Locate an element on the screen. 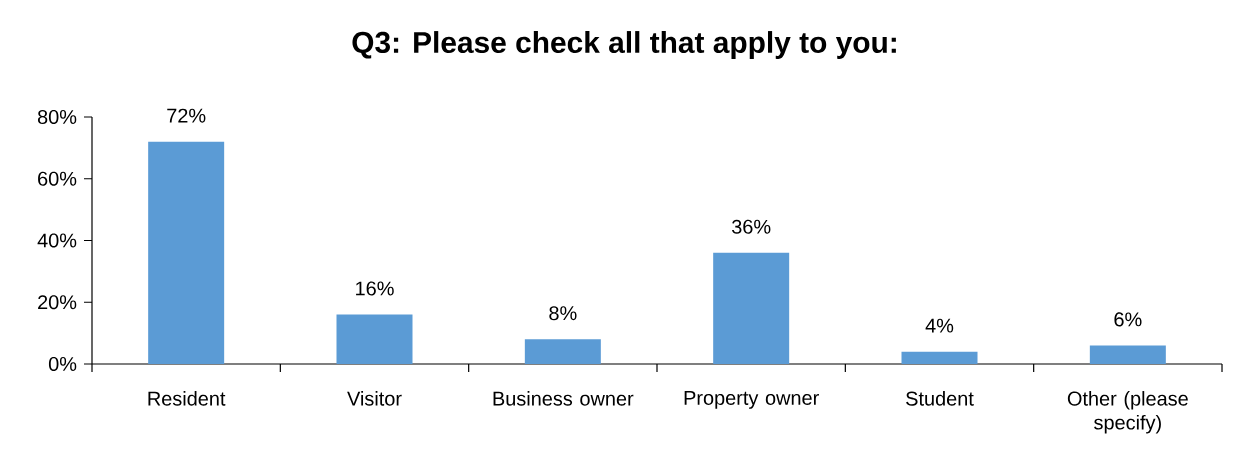 Image resolution: width=1250 pixels, height=455 pixels. chart-title: Q3: Please check all that apply to you: is located at coordinates (624, 45).